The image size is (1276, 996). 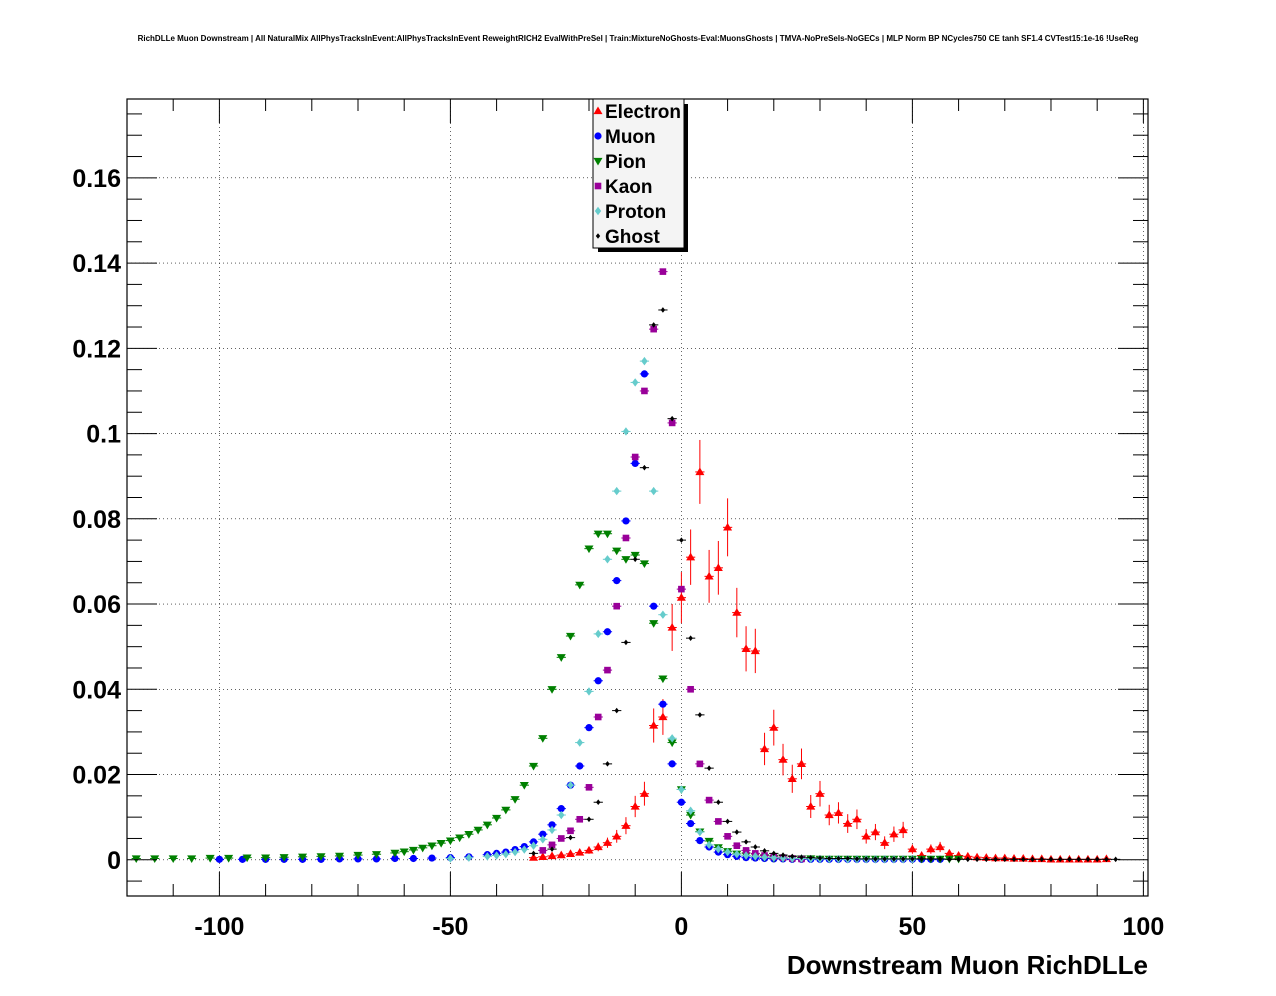 I want to click on y-tick-label: 0.06, so click(x=96, y=605).